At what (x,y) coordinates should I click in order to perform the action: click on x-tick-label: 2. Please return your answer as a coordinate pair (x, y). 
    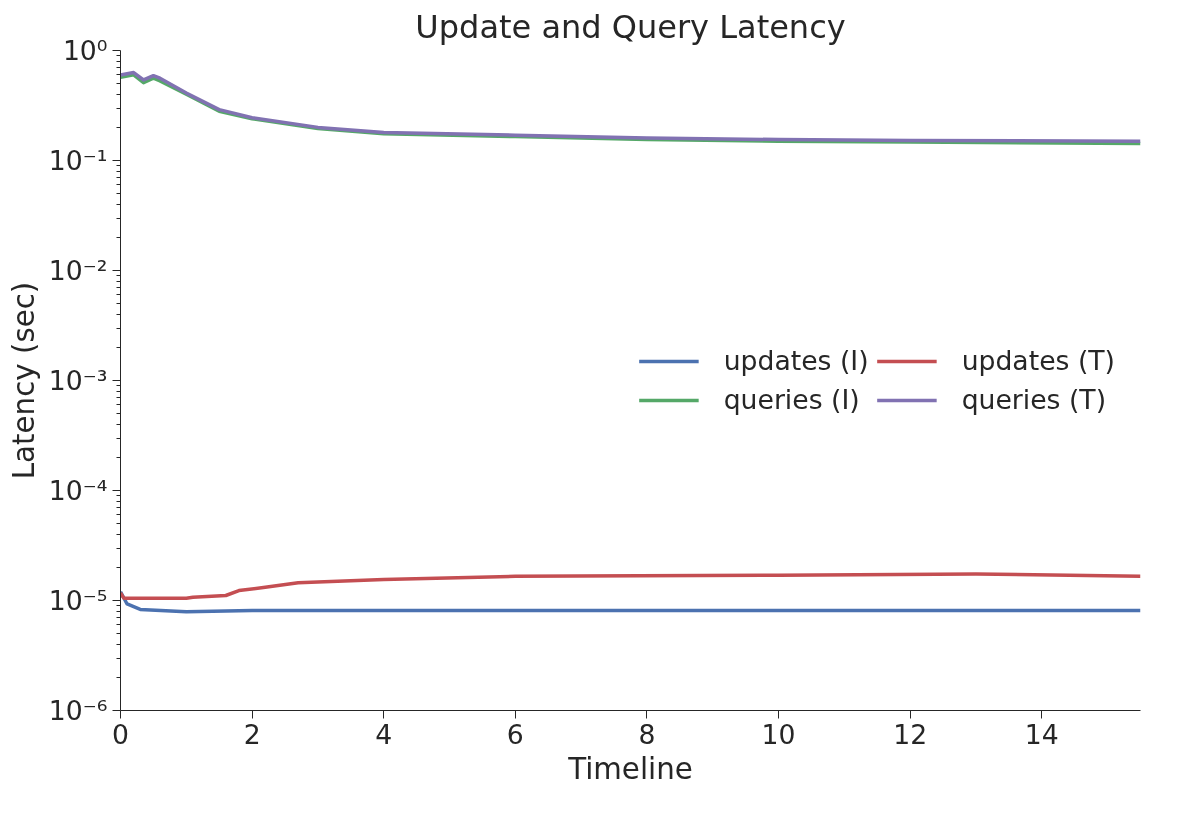
    Looking at the image, I should click on (252, 734).